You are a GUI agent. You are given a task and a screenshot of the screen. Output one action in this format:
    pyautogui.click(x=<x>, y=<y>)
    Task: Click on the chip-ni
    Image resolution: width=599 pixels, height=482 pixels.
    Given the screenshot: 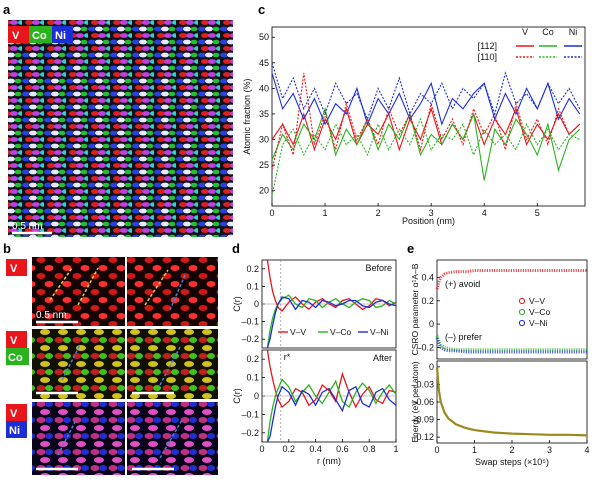 What is the action you would take?
    pyautogui.click(x=62, y=34)
    